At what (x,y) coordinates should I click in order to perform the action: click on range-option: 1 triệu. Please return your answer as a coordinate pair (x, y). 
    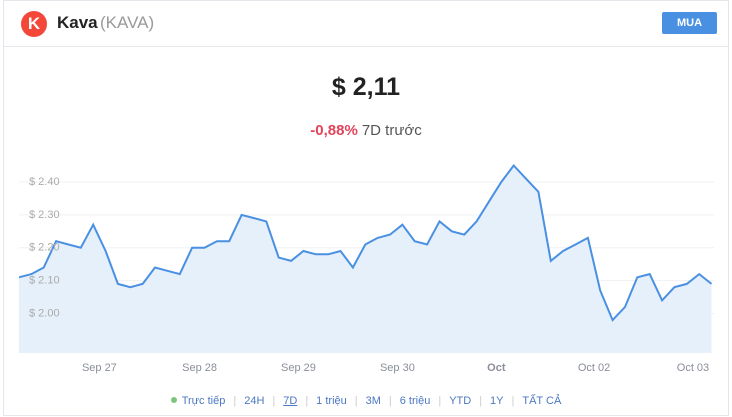
    Looking at the image, I should click on (331, 401).